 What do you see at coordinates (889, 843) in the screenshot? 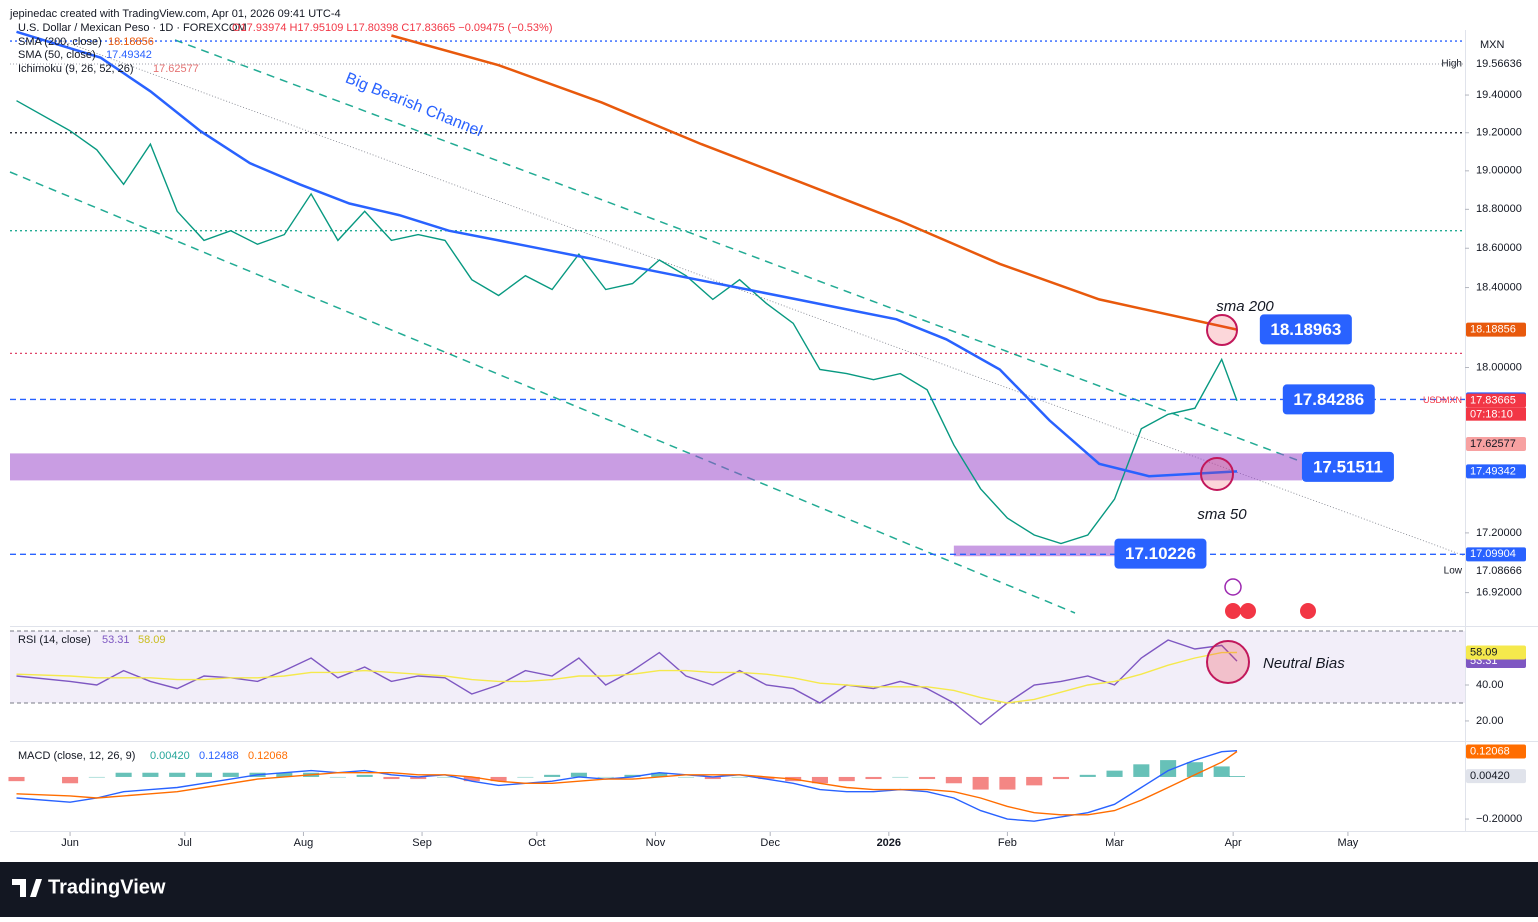
I see `x-tick-label: 2026` at bounding box center [889, 843].